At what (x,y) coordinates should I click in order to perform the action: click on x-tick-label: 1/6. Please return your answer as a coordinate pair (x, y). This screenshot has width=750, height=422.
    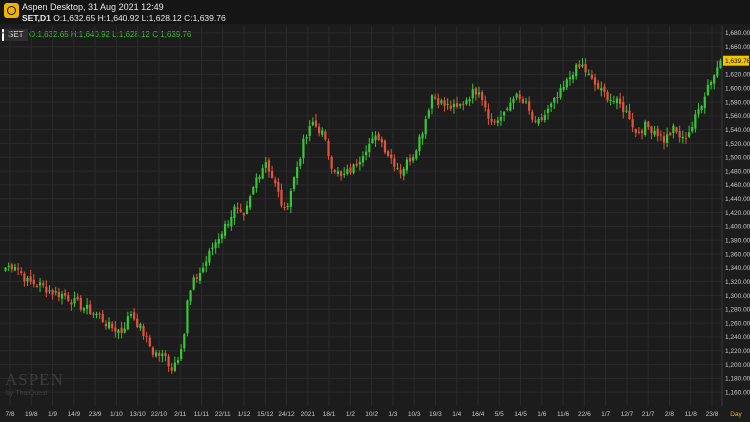
    Looking at the image, I should click on (541, 414).